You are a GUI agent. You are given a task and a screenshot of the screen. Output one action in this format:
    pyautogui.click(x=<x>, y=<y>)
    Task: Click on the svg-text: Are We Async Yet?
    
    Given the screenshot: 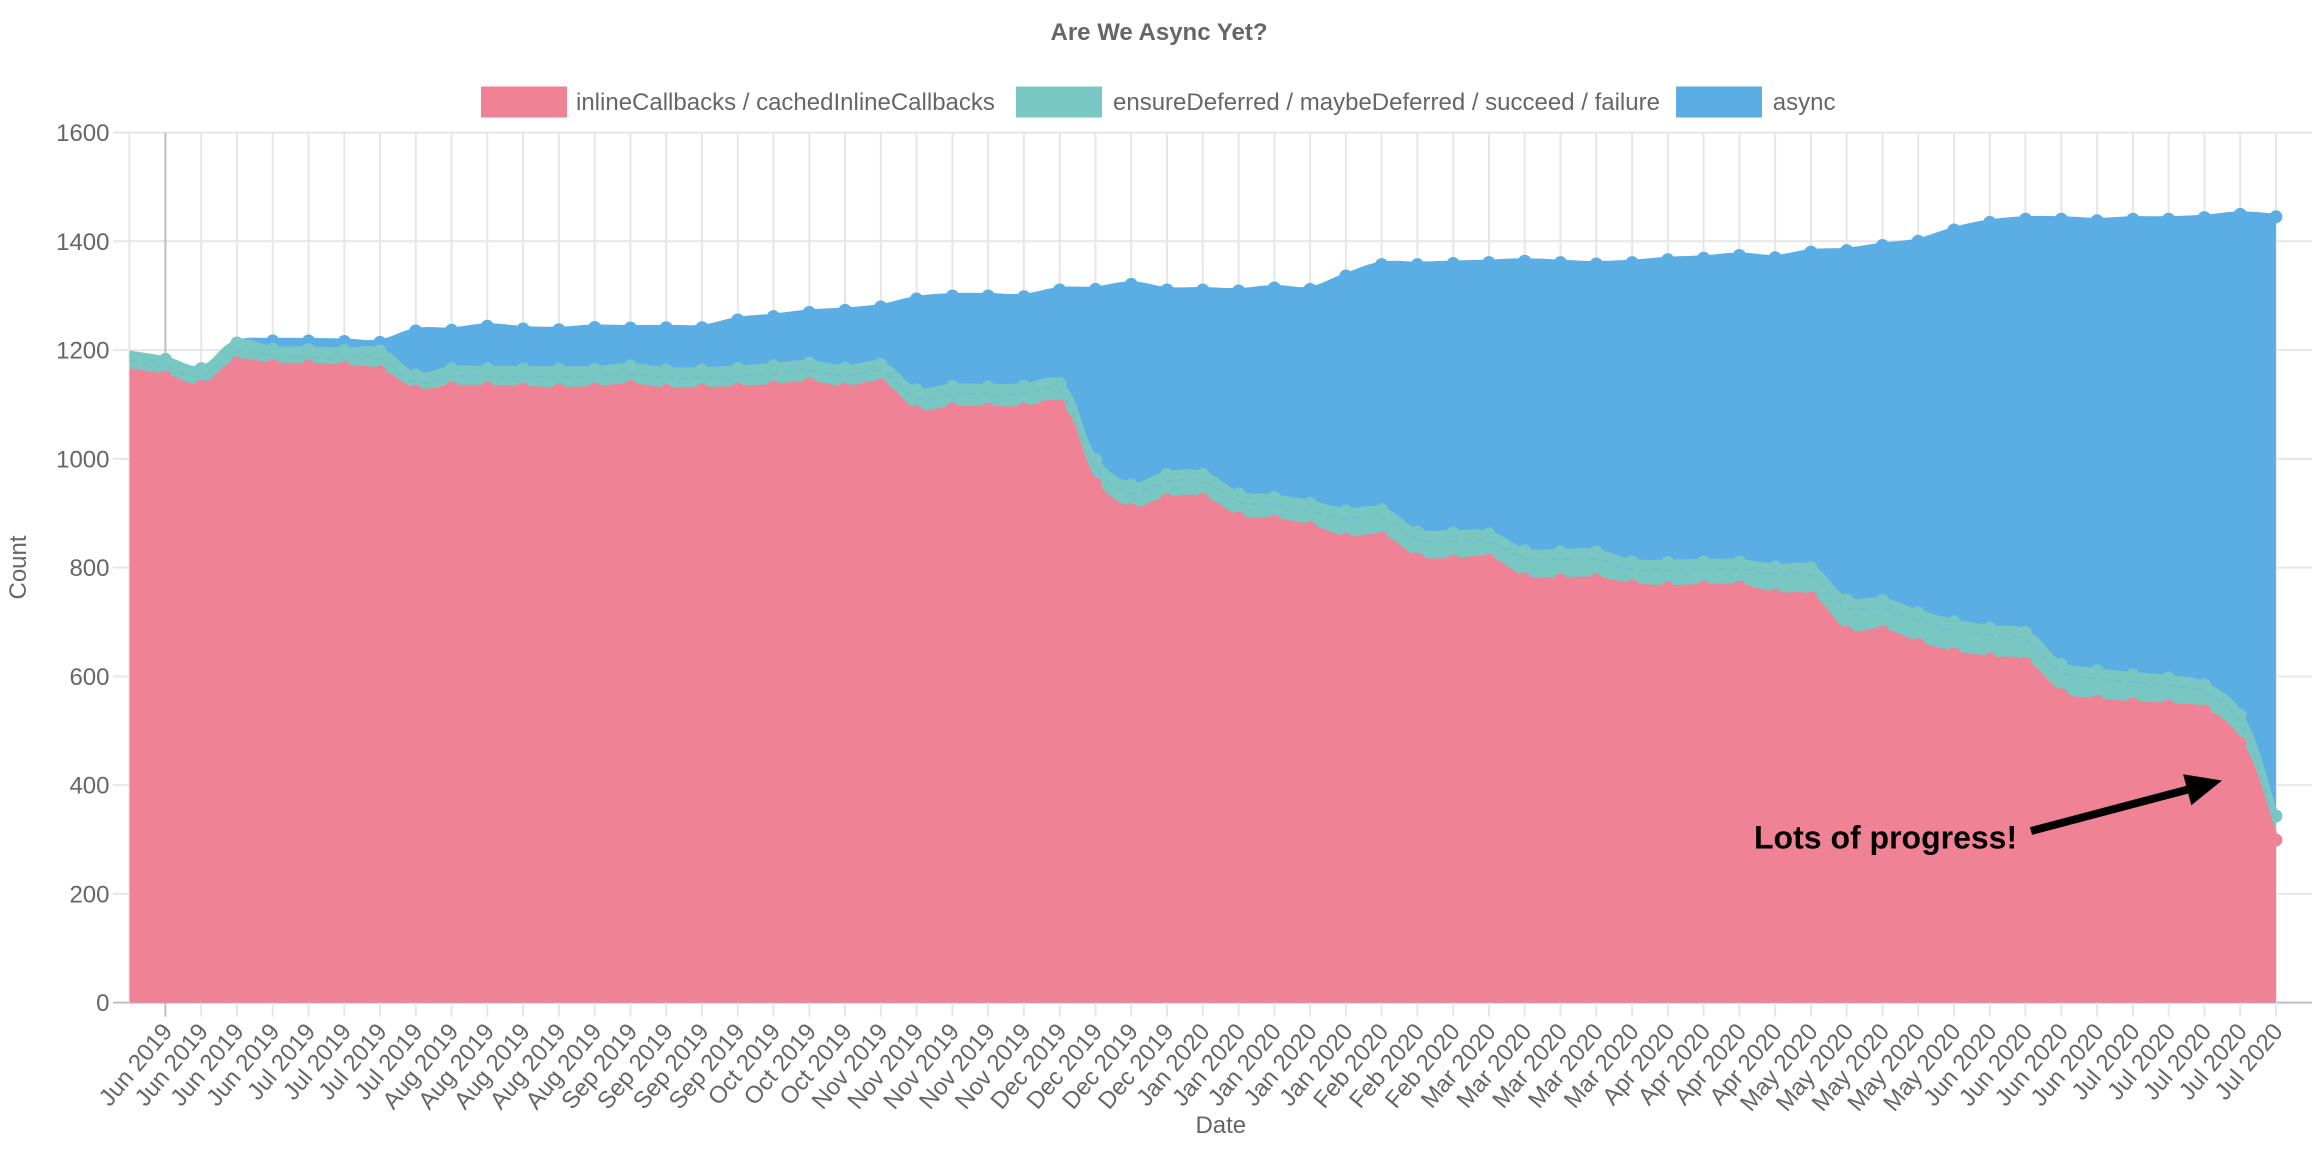 What is the action you would take?
    pyautogui.click(x=1159, y=32)
    